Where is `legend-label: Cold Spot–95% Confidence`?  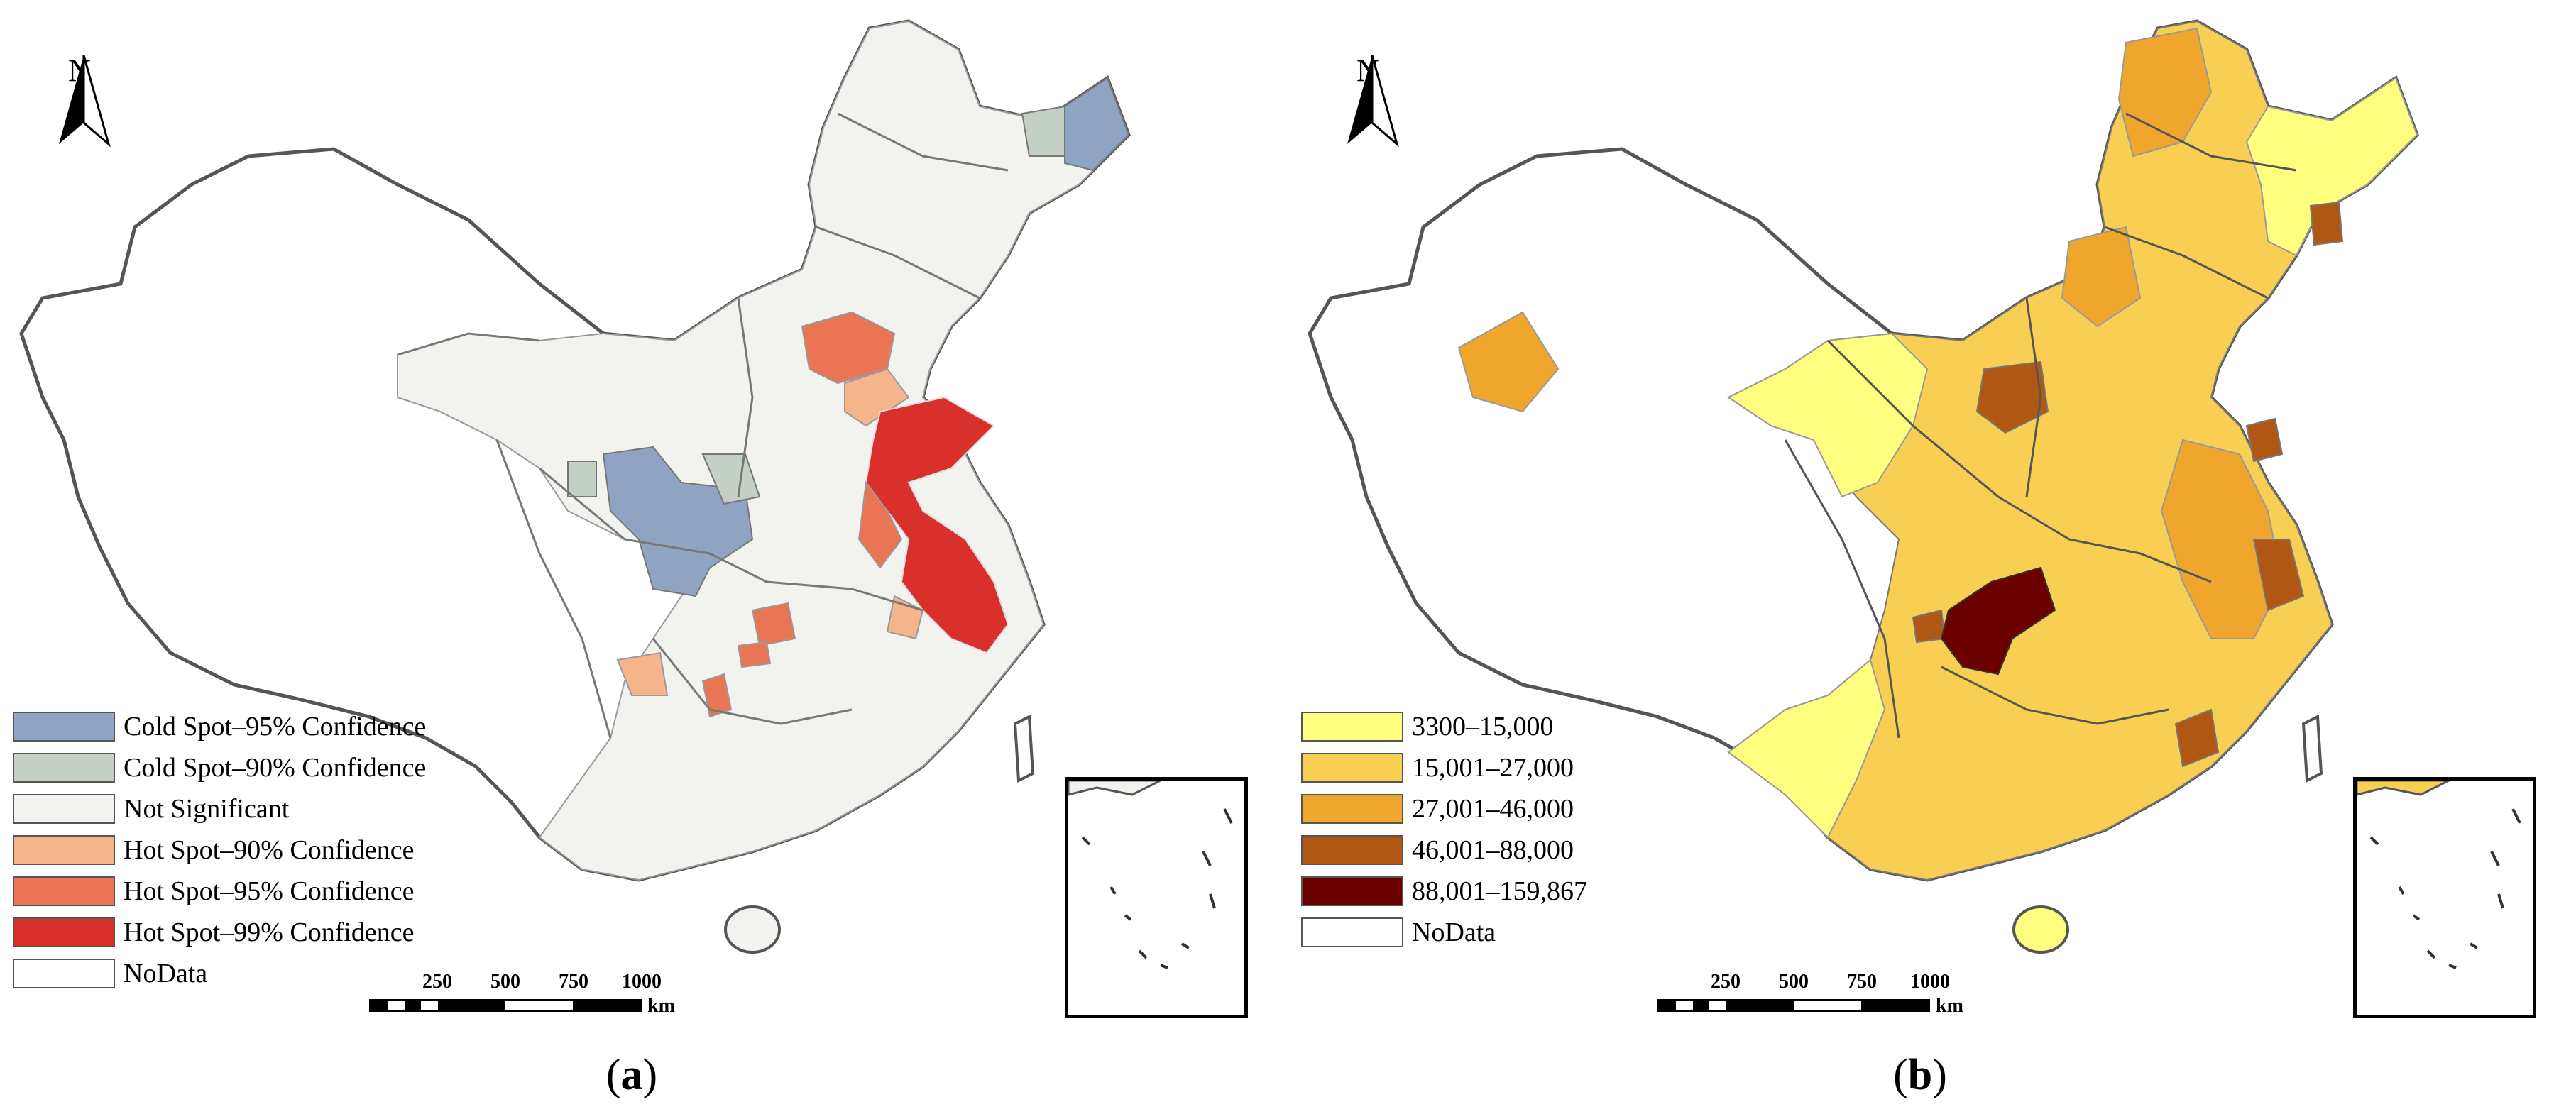
legend-label: Cold Spot–95% Confidence is located at coordinates (275, 727).